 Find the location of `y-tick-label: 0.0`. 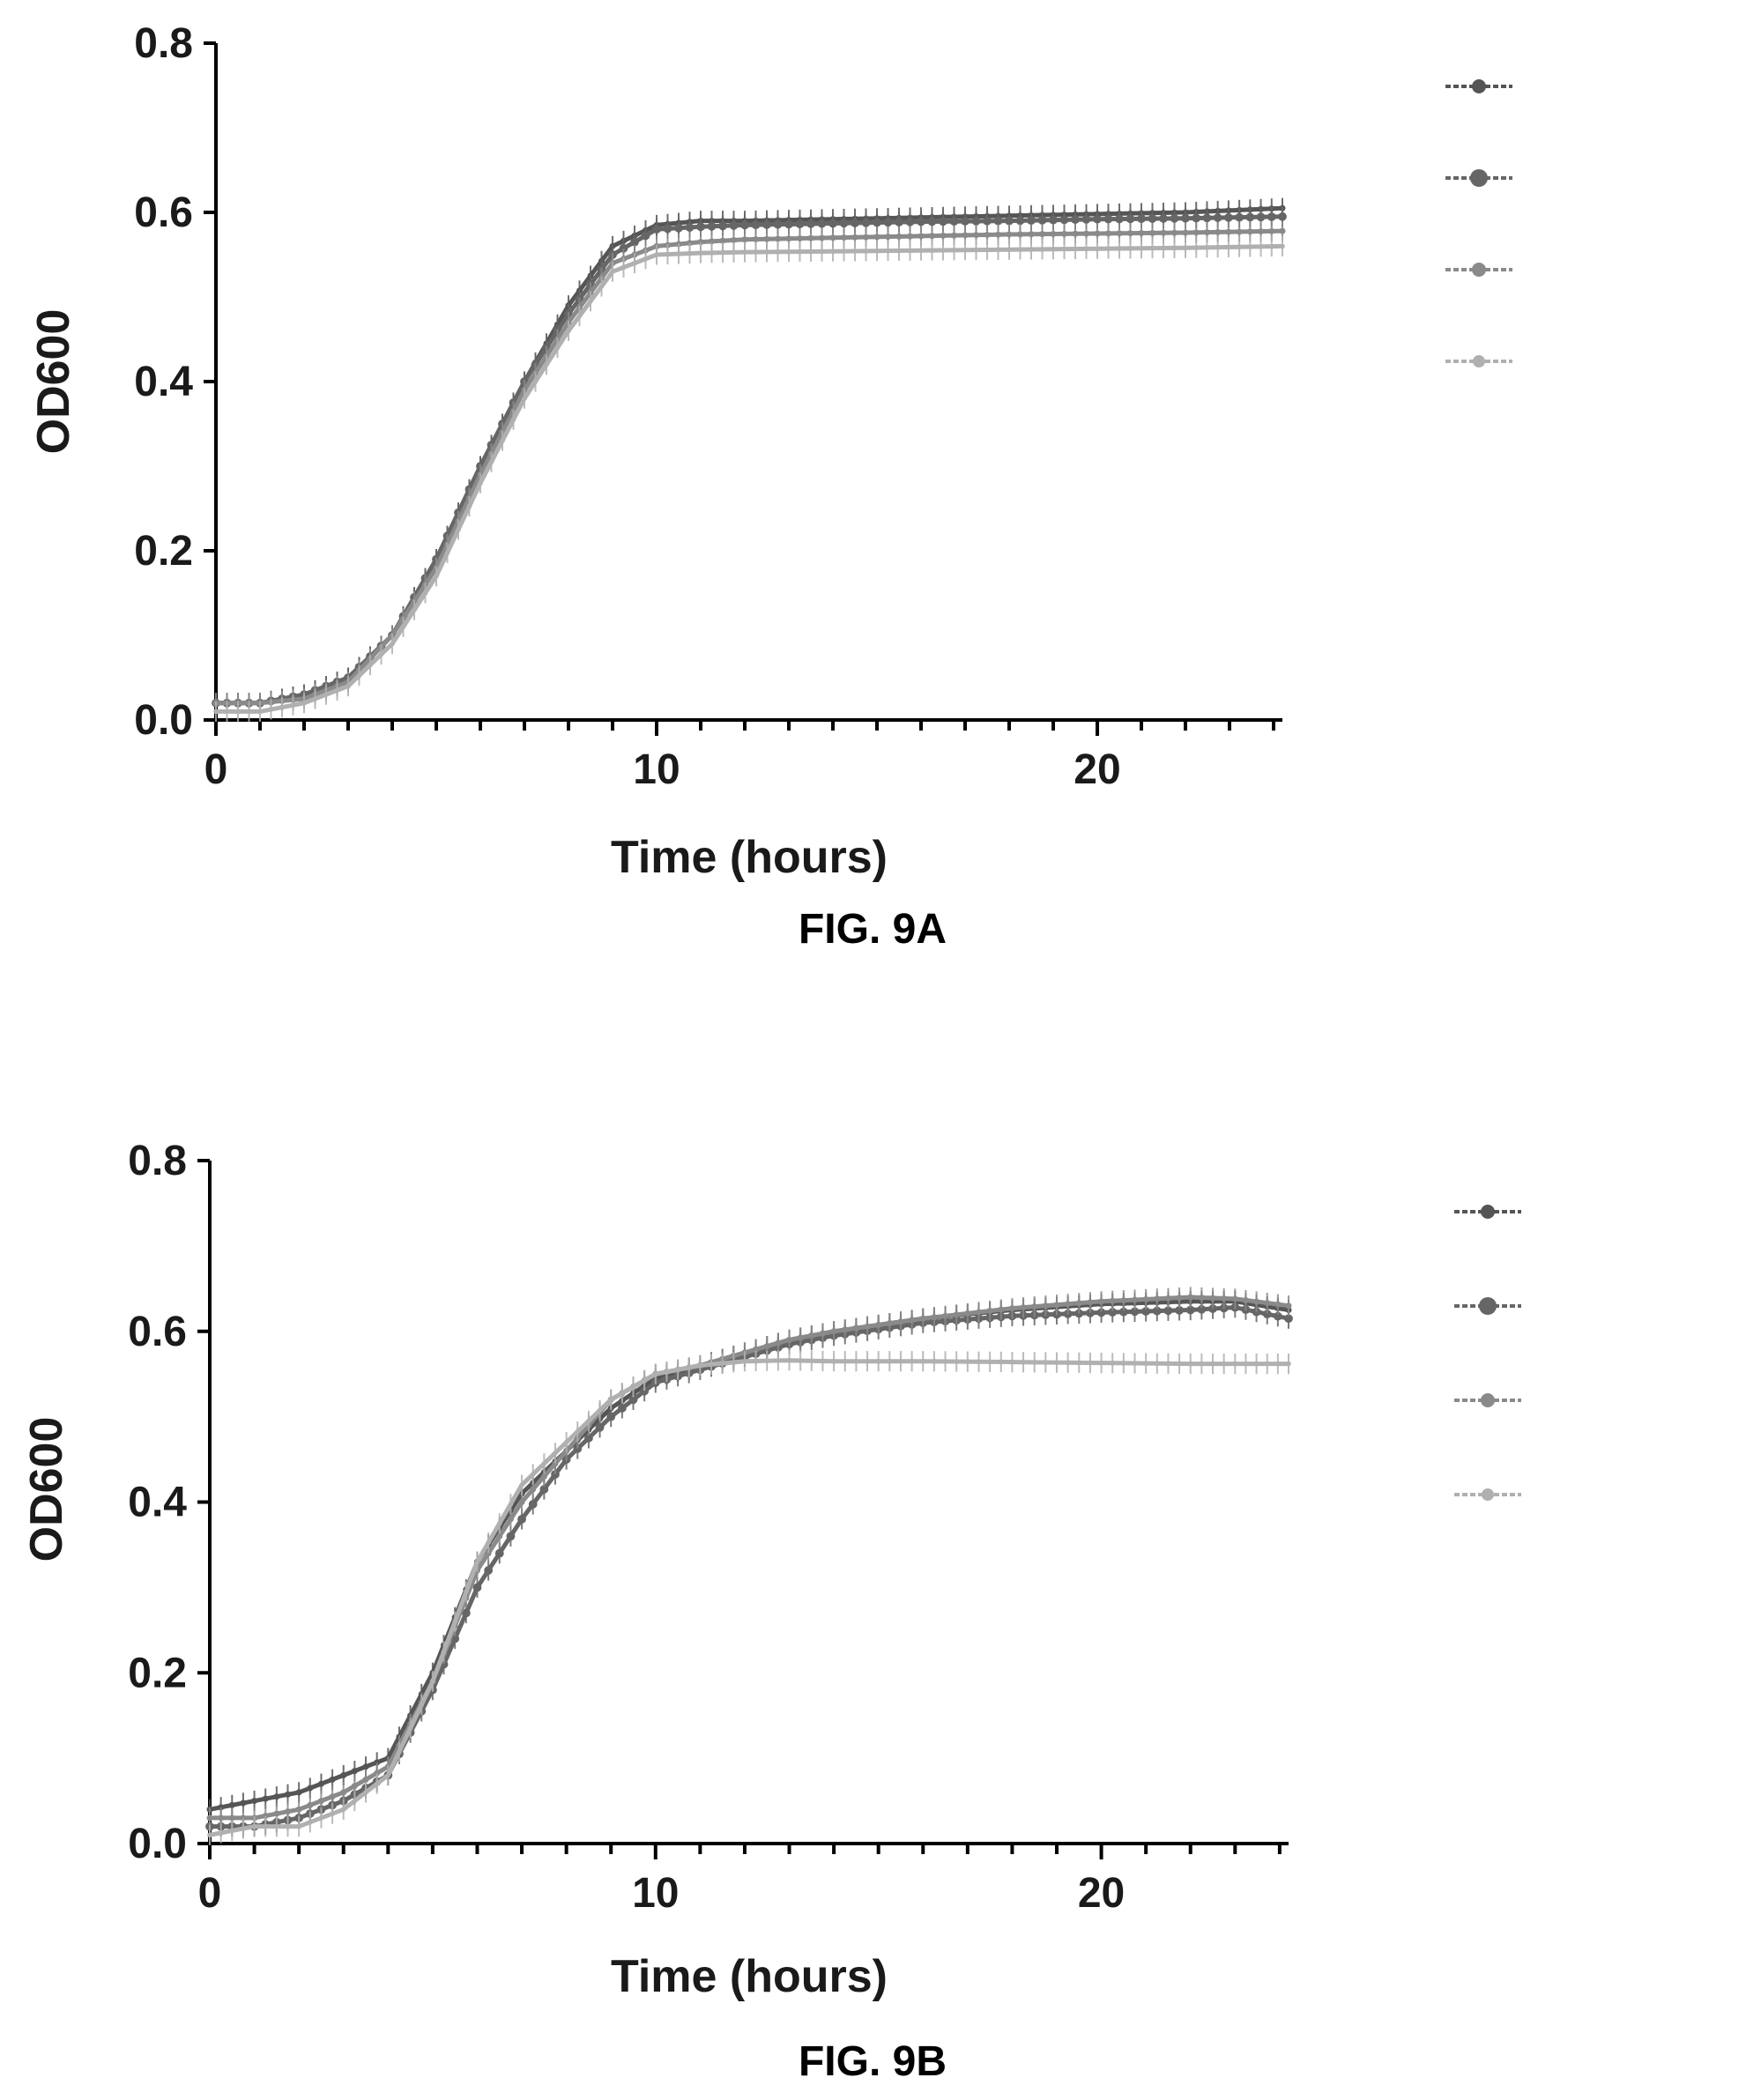

y-tick-label: 0.0 is located at coordinates (163, 720).